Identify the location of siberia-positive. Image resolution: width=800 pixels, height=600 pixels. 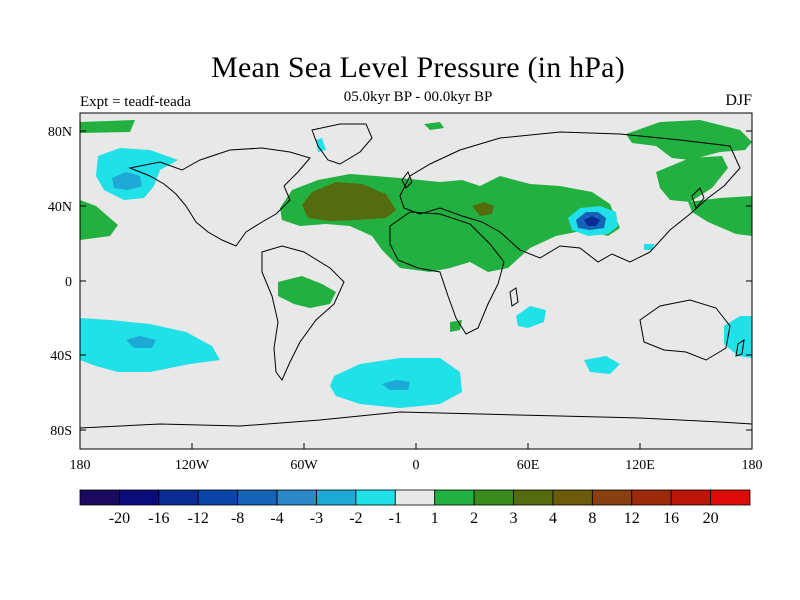
(689, 140).